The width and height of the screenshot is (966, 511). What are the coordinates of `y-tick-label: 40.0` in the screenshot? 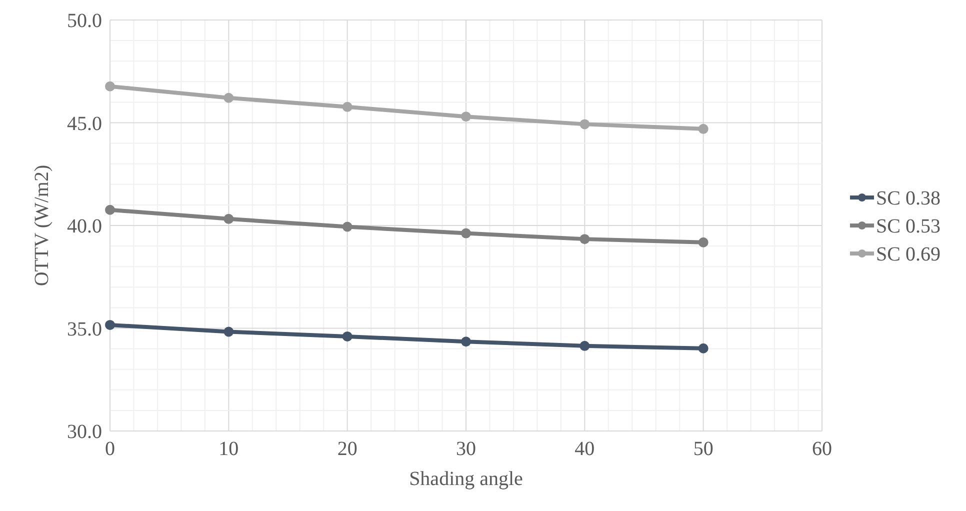 It's located at (84, 227).